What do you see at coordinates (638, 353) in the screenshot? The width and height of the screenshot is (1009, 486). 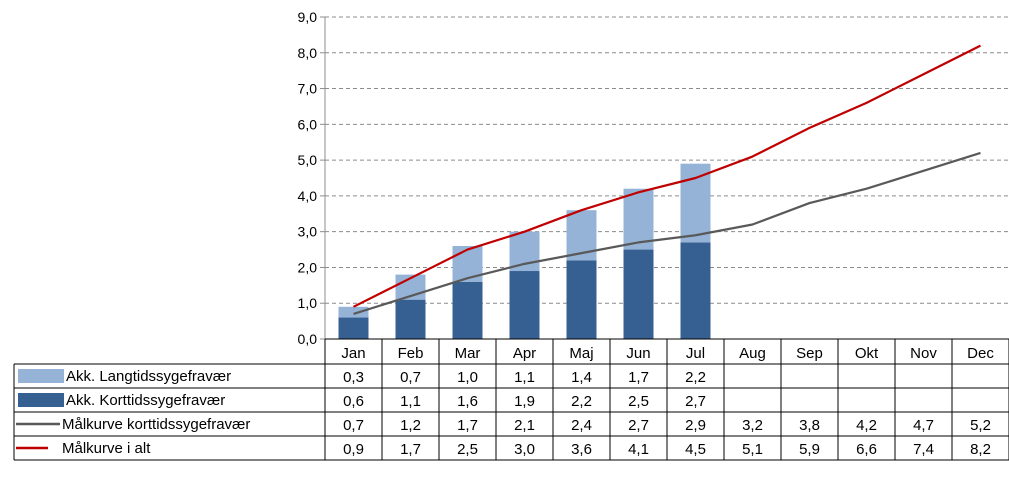 I see `x-tick-label: Jun` at bounding box center [638, 353].